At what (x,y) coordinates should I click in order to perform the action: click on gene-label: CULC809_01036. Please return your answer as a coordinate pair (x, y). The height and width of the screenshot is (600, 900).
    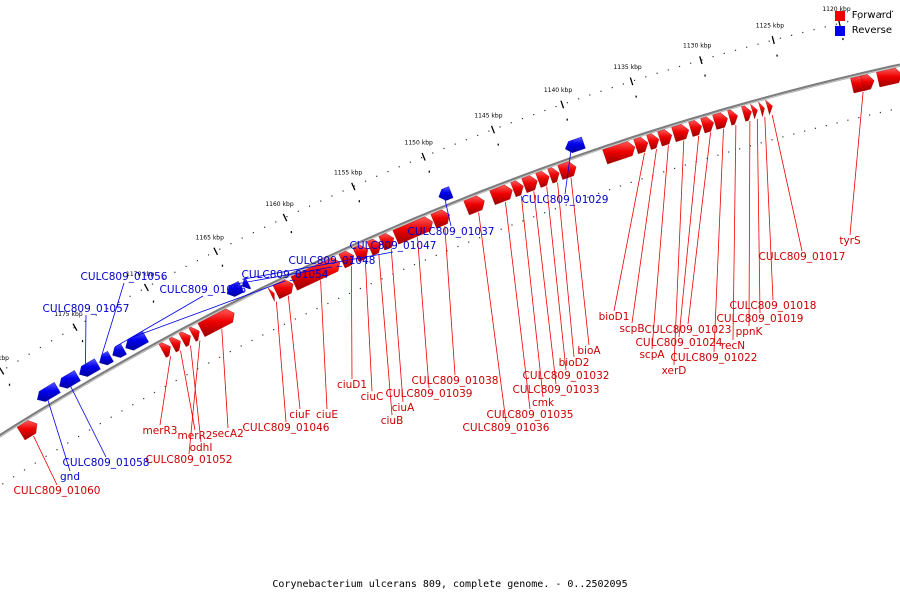
    Looking at the image, I should click on (506, 428).